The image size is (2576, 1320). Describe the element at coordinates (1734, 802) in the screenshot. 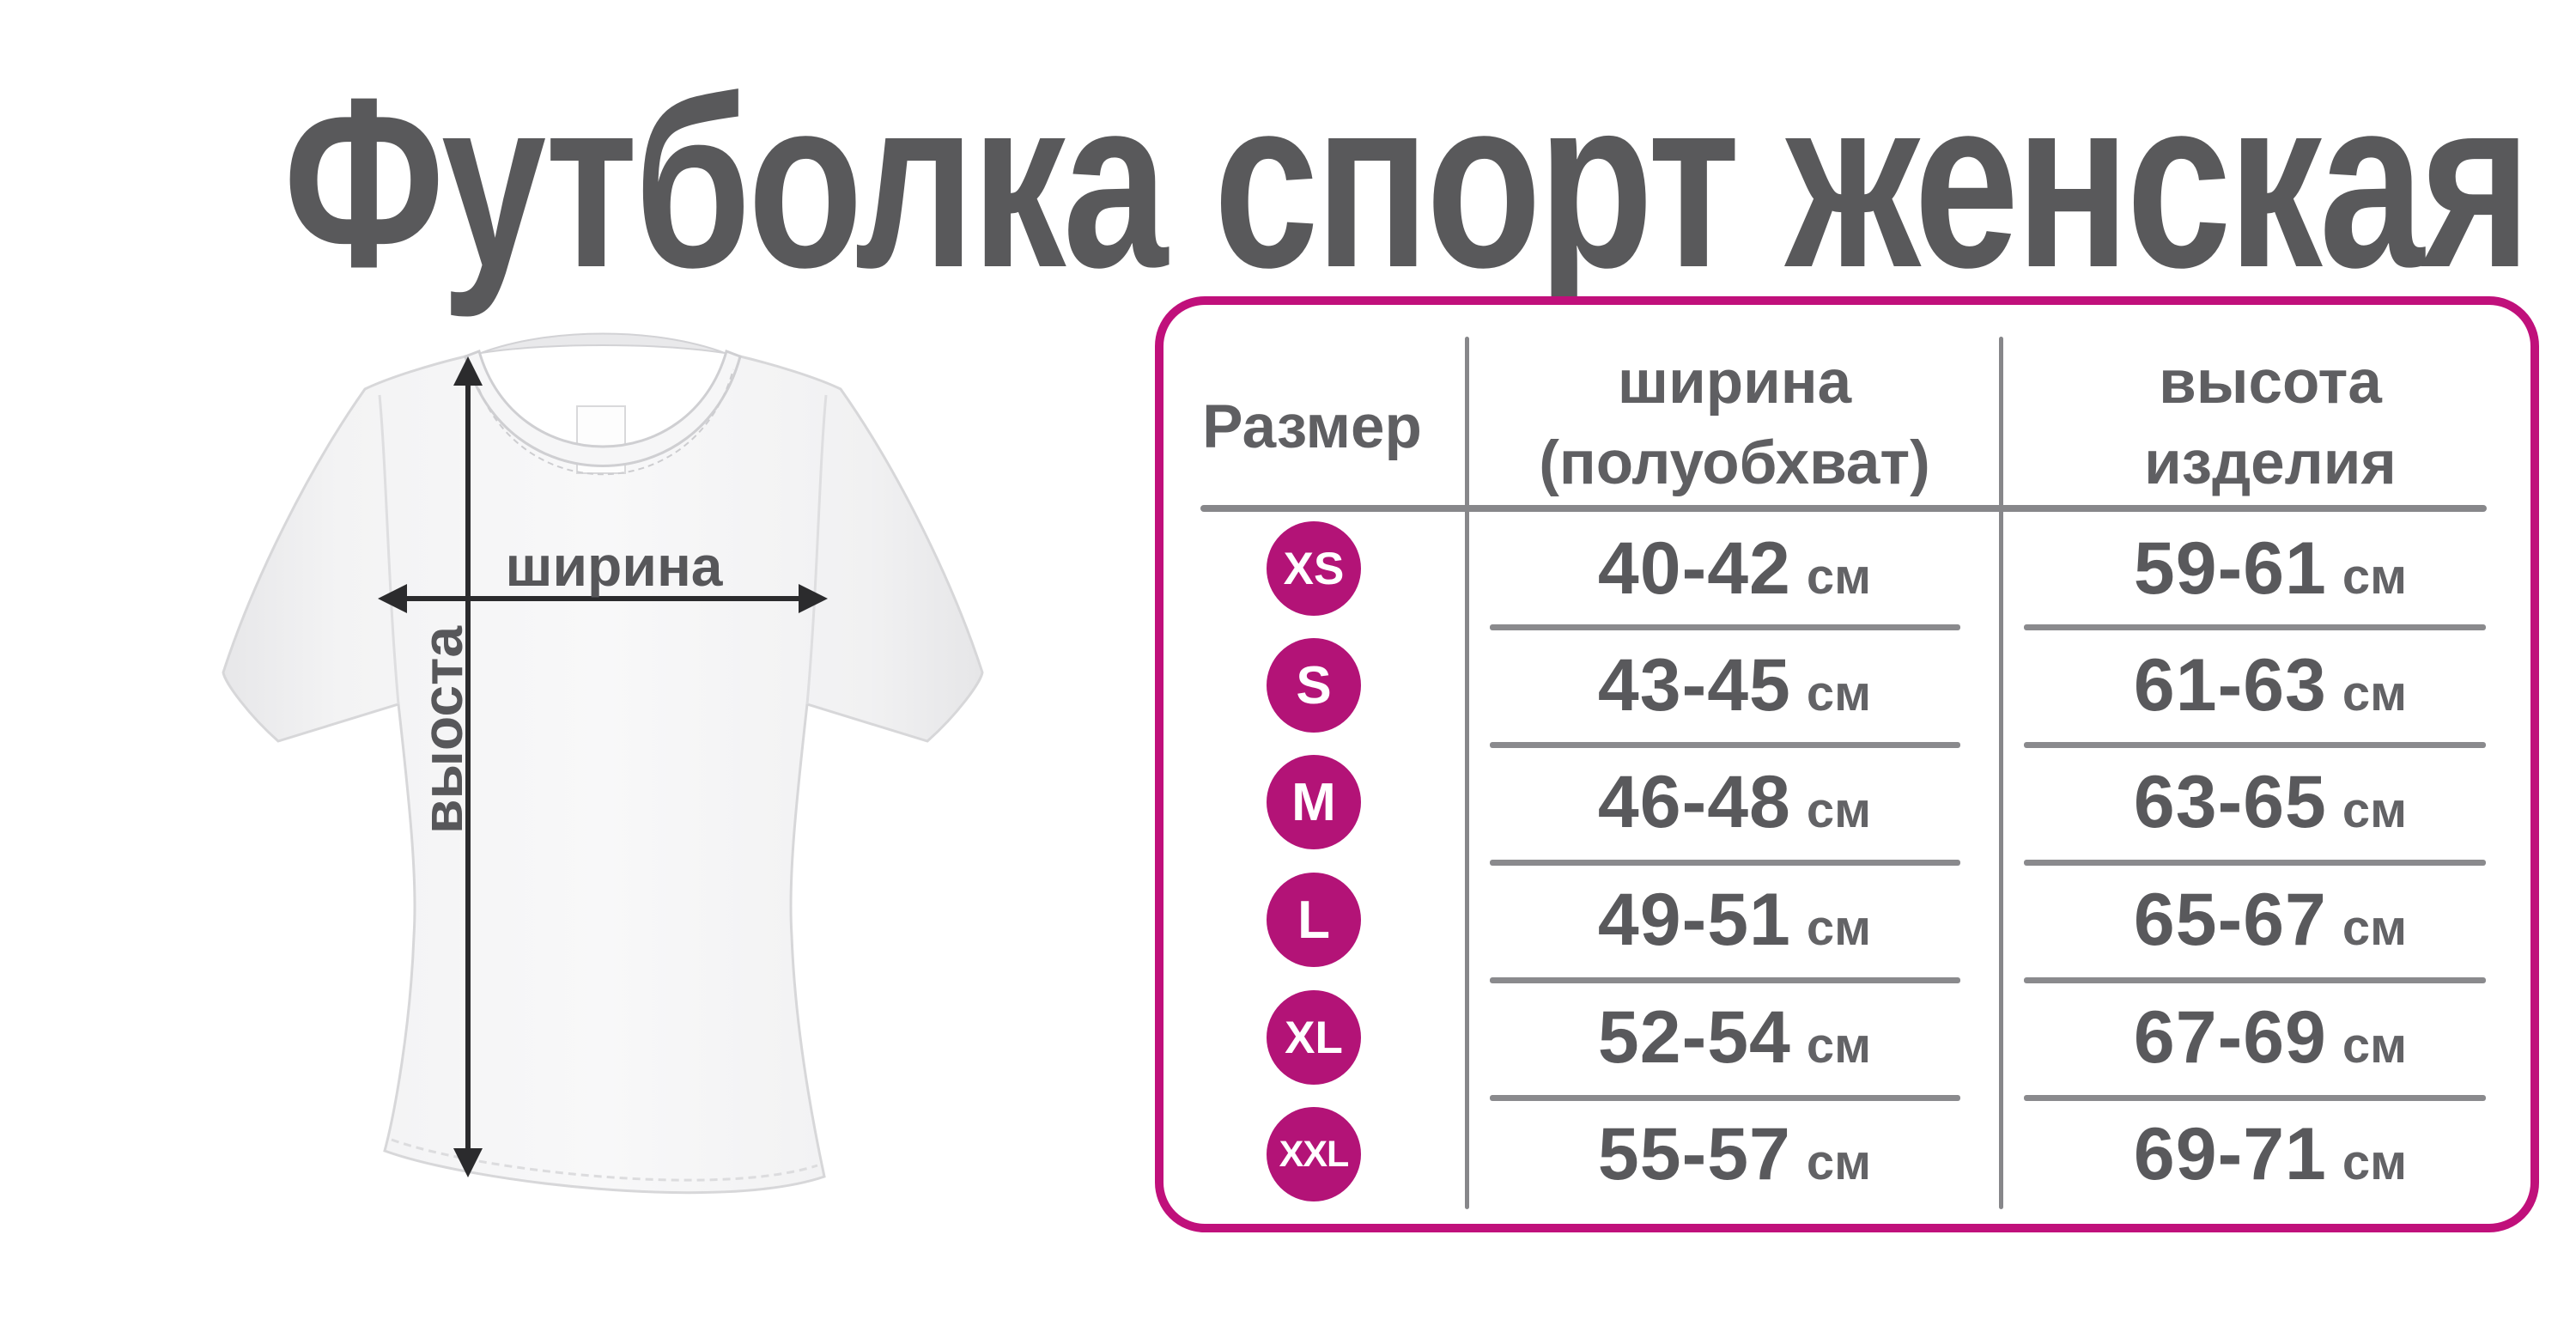

I see `width-value-m: 46-48 см` at that location.